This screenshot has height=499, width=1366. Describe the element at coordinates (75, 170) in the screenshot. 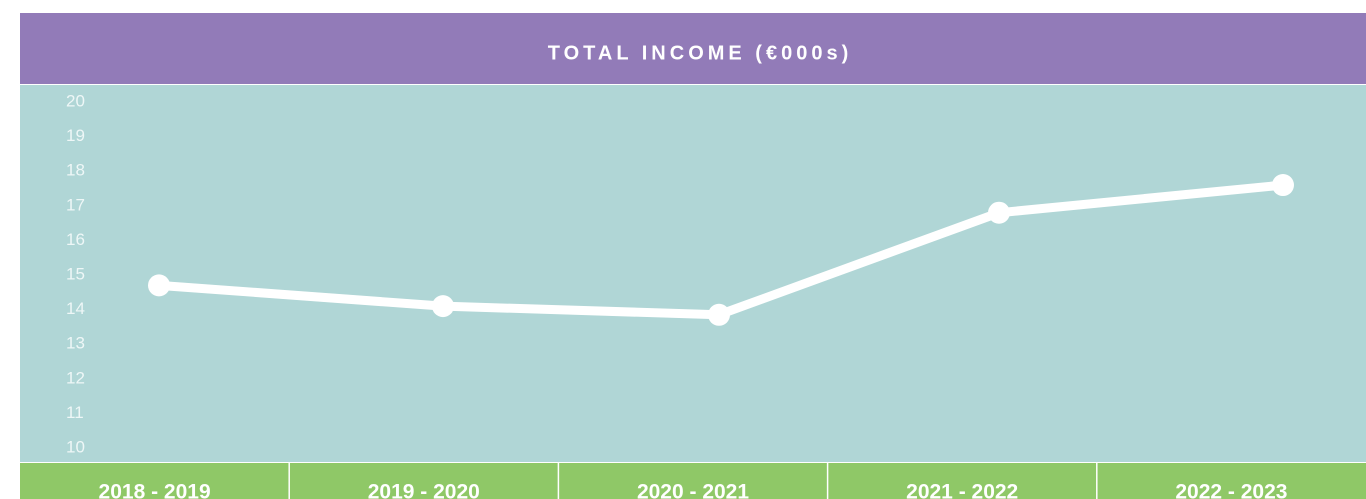

I see `y-tick-label: 18` at that location.